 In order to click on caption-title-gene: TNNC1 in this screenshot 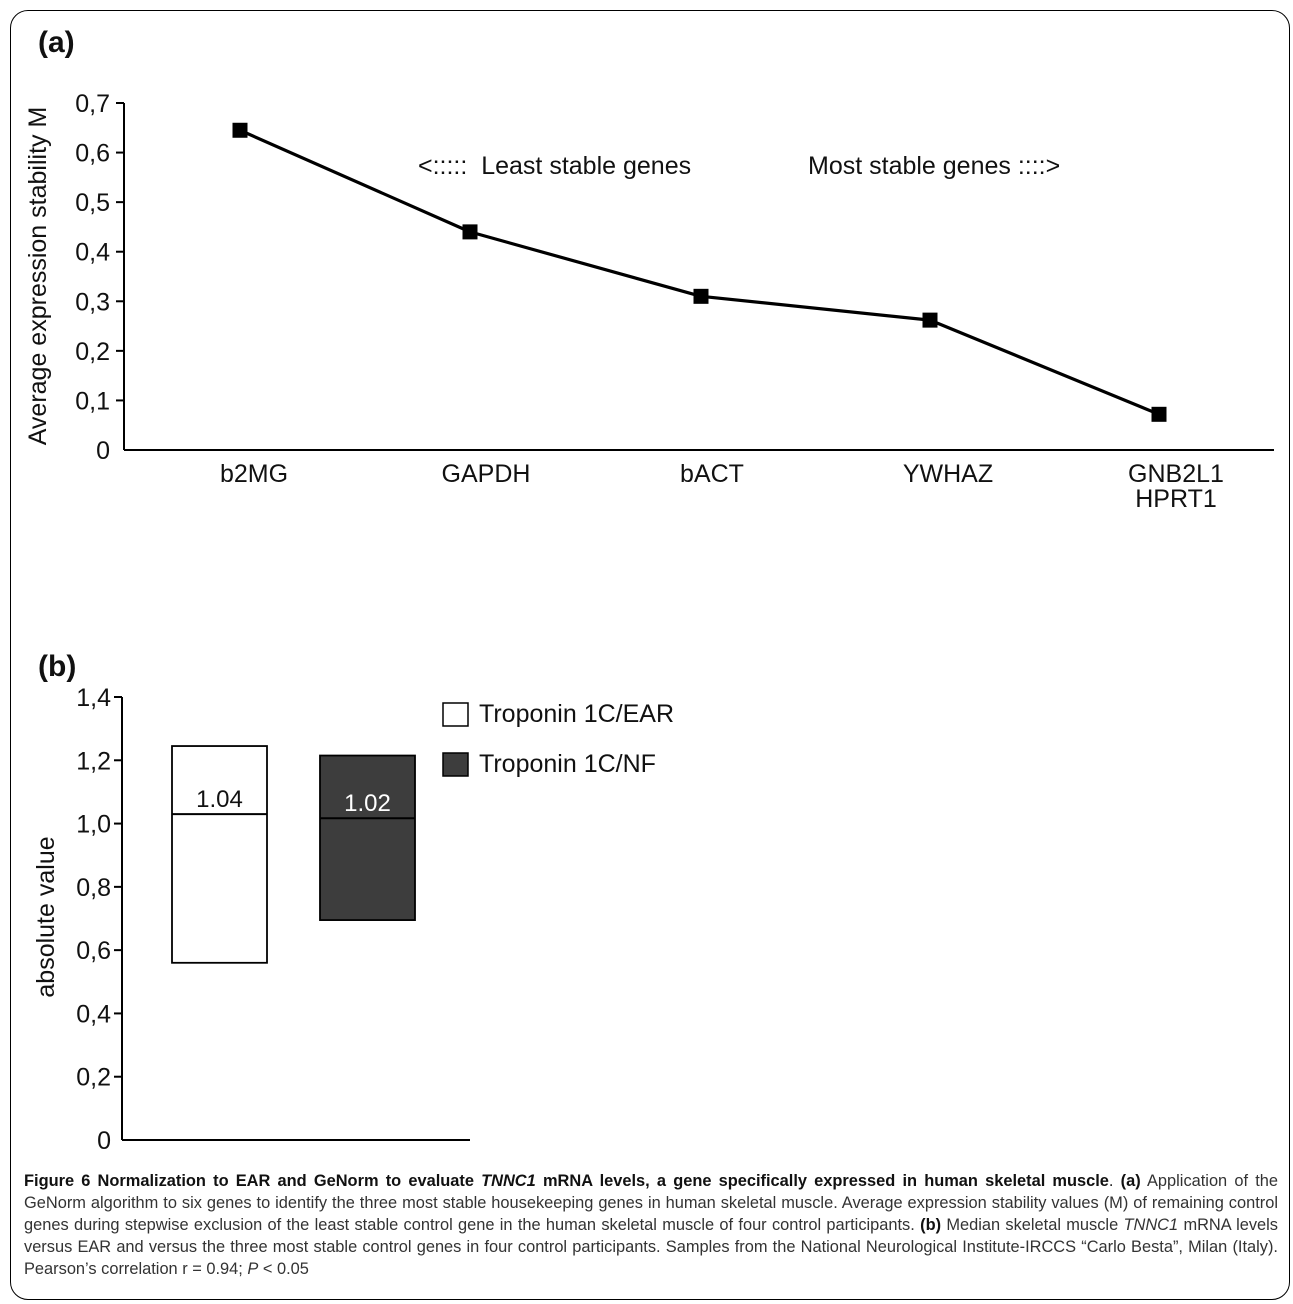, I will do `click(508, 1181)`.